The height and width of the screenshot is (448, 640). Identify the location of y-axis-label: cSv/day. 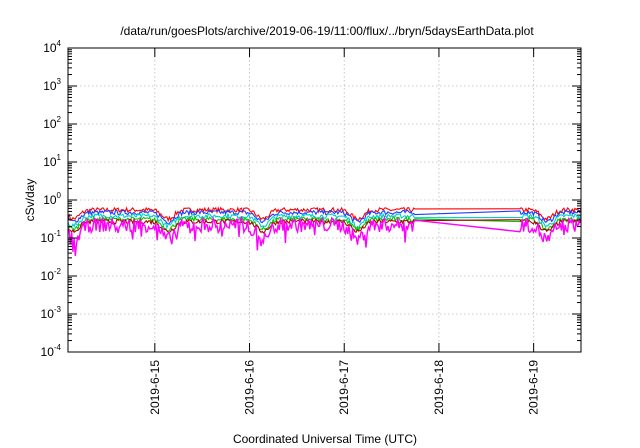
(30, 200).